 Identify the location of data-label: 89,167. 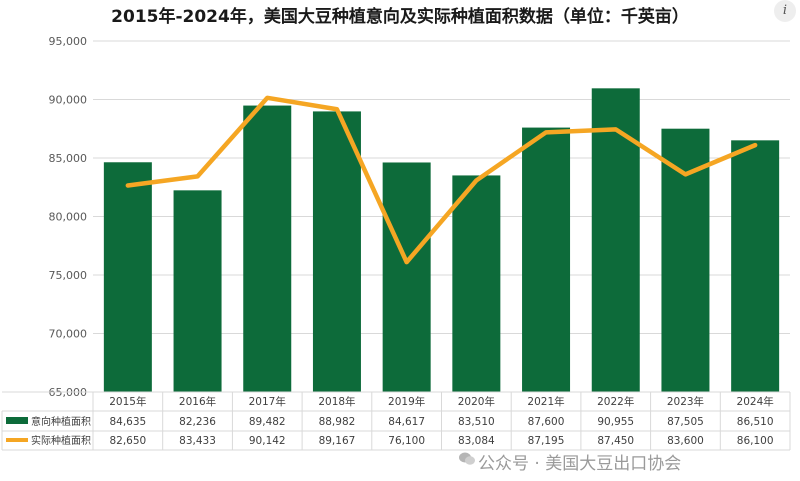
(337, 441).